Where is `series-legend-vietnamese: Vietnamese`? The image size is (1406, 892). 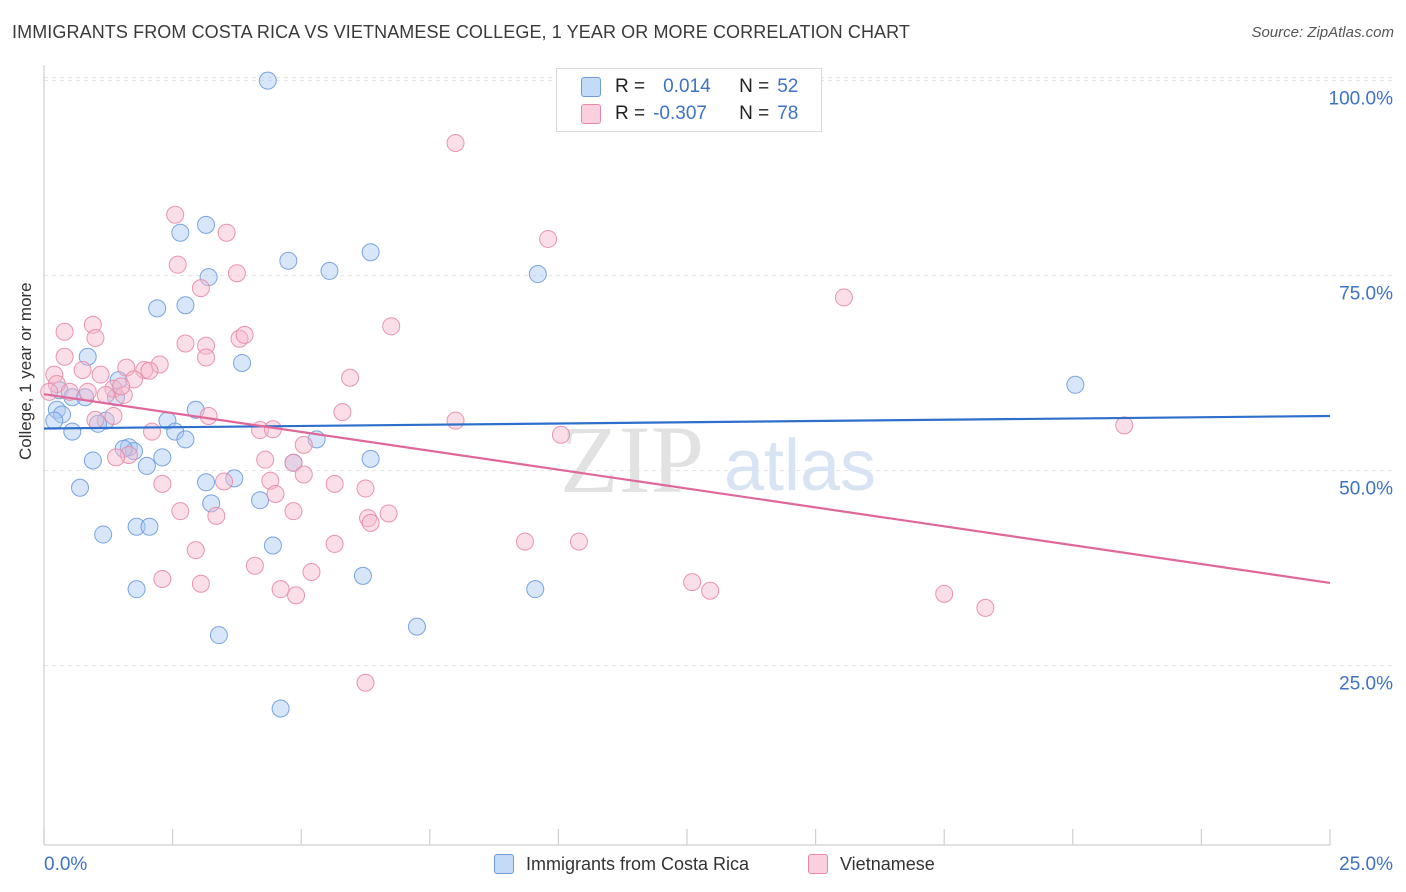 series-legend-vietnamese: Vietnamese is located at coordinates (871, 864).